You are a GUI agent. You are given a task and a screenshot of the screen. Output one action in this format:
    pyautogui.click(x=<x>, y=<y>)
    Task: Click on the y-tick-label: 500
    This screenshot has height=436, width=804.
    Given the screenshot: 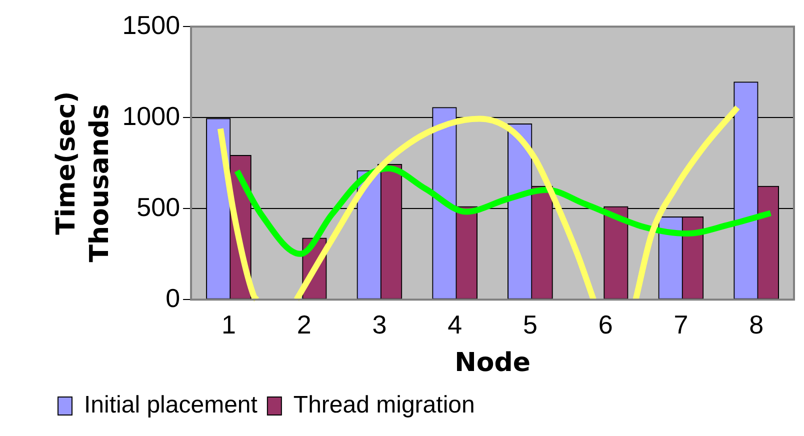 What is the action you would take?
    pyautogui.click(x=158, y=207)
    